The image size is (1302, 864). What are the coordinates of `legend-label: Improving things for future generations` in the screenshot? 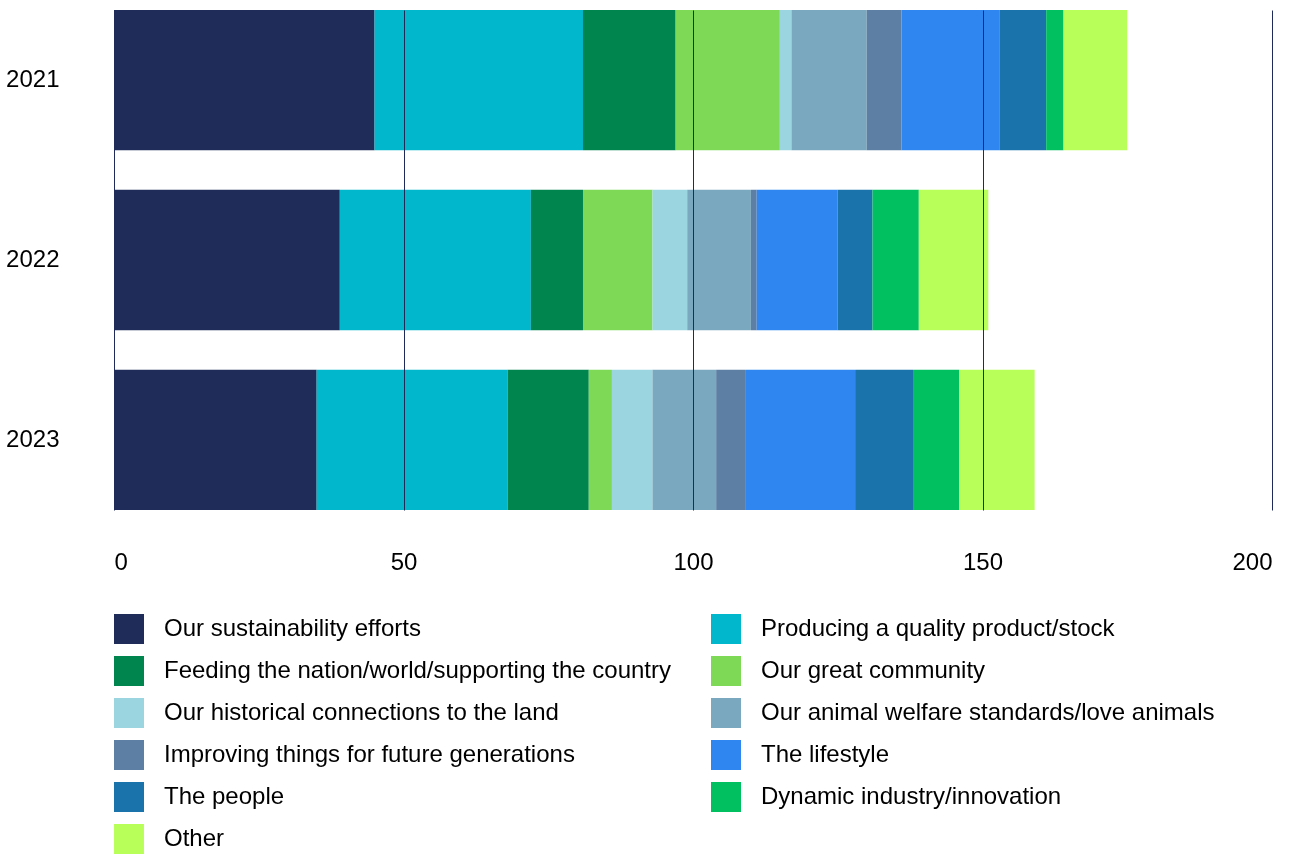 It's located at (369, 753).